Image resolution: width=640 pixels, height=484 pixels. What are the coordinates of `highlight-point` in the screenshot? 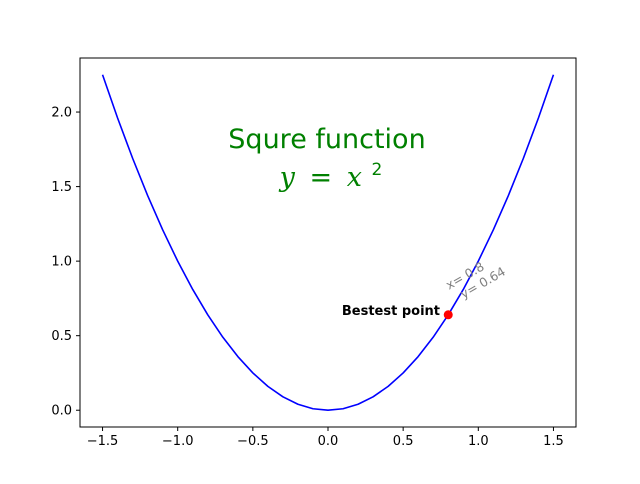 It's located at (448, 315).